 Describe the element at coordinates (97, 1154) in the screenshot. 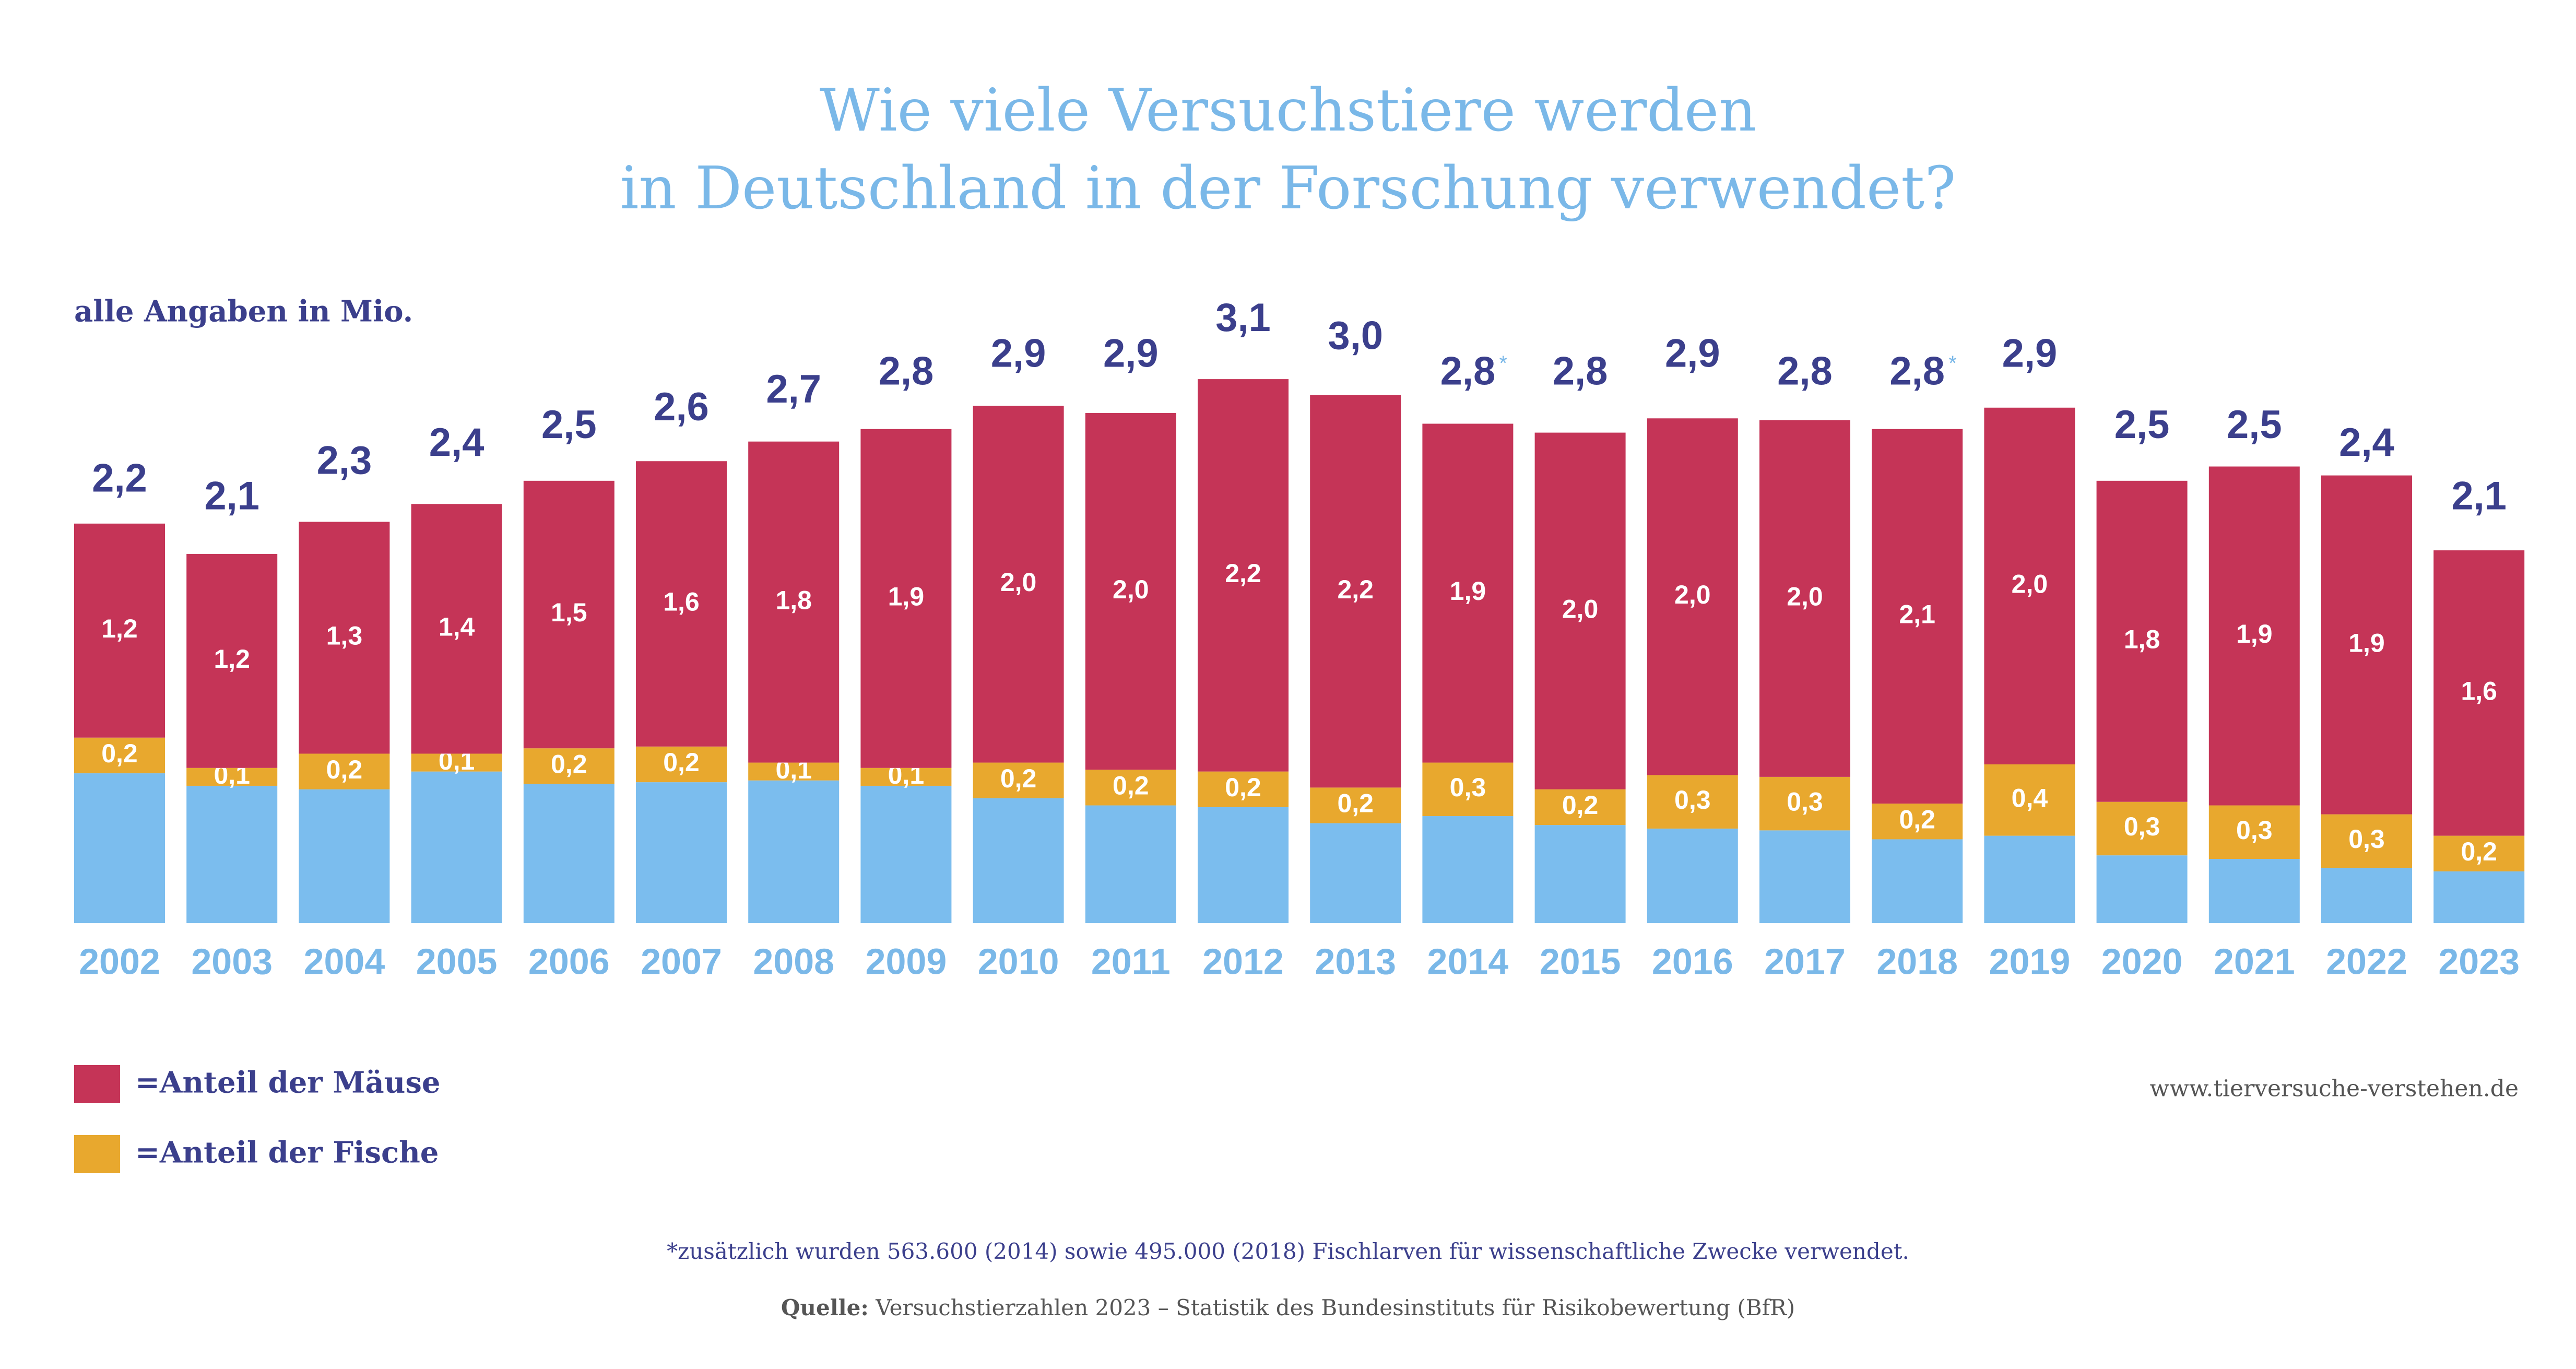

I see `legend-swatch` at that location.